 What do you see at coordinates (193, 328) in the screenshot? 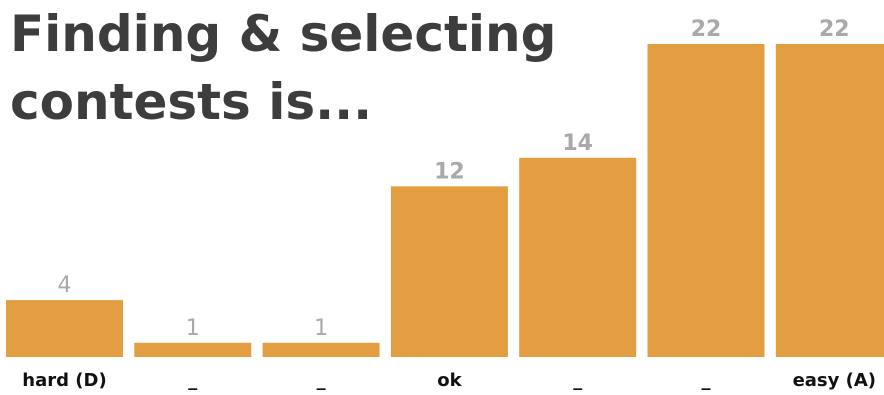
I see `value-label-1: 1` at bounding box center [193, 328].